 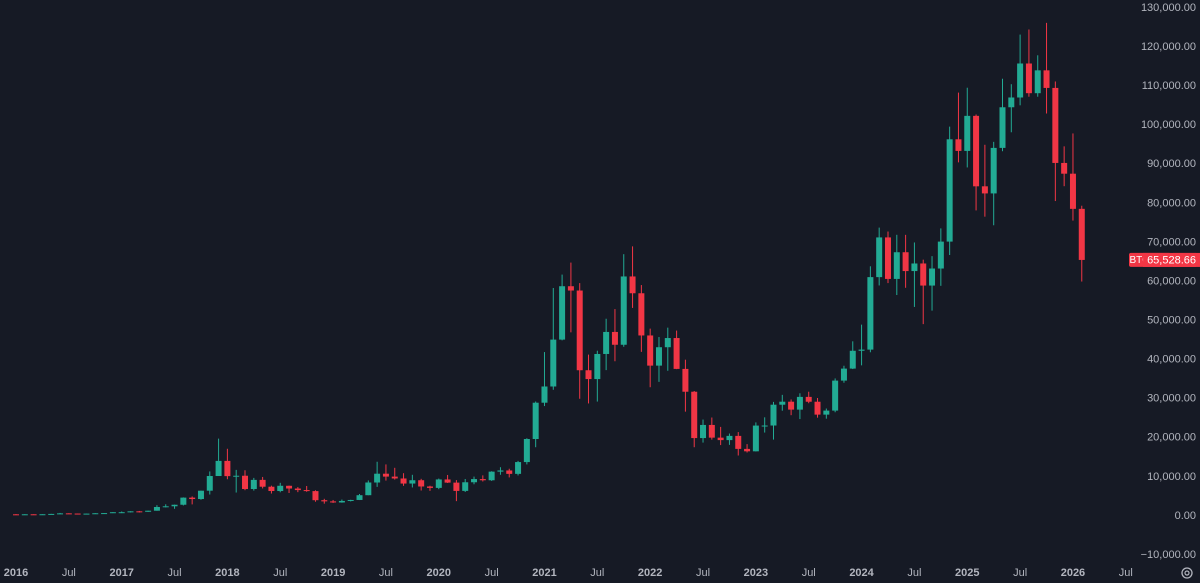 I want to click on y-tick-label: 50,000.00, so click(x=1171, y=321).